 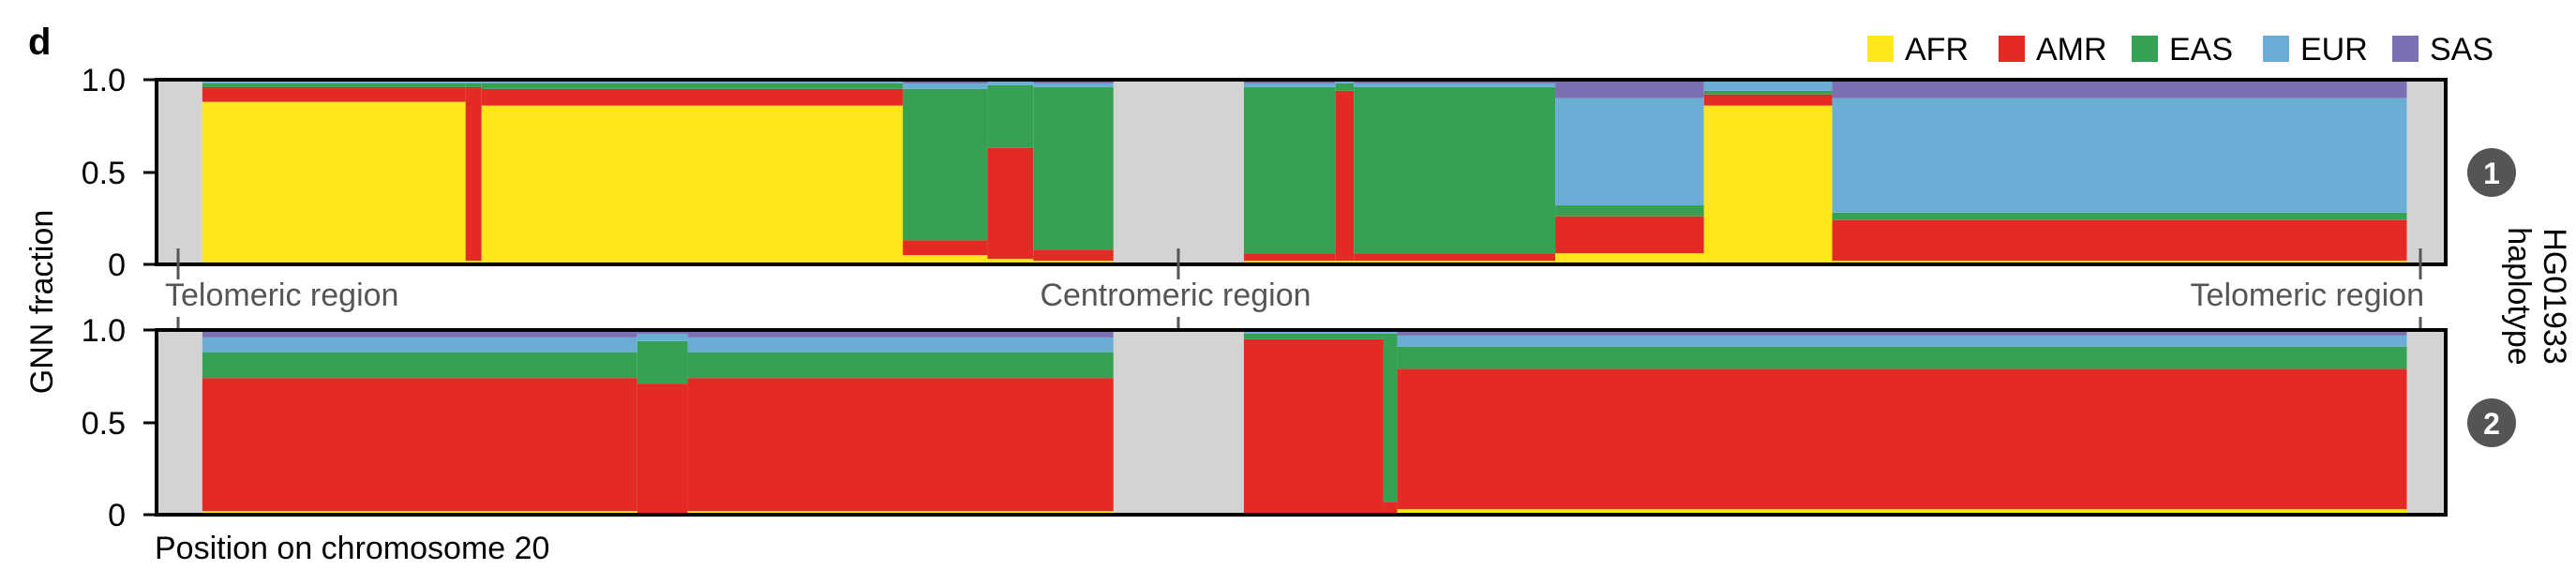 What do you see at coordinates (1768, 100) in the screenshot?
I see `bar-h1-seg11-amr` at bounding box center [1768, 100].